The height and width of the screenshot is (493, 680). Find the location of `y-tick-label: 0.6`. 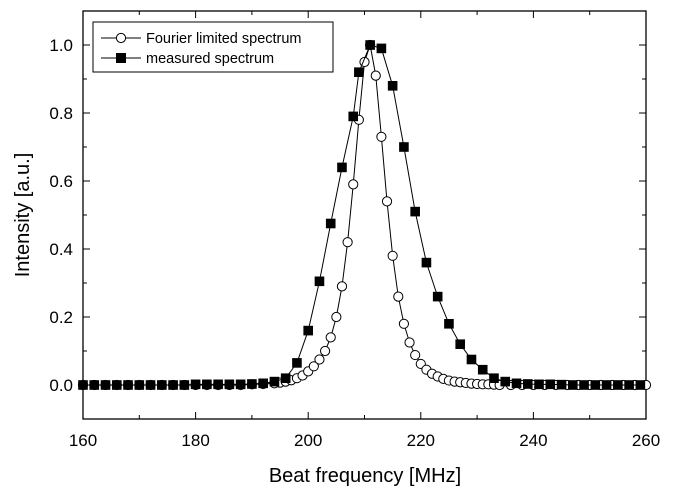

y-tick-label: 0.6 is located at coordinates (61, 181).